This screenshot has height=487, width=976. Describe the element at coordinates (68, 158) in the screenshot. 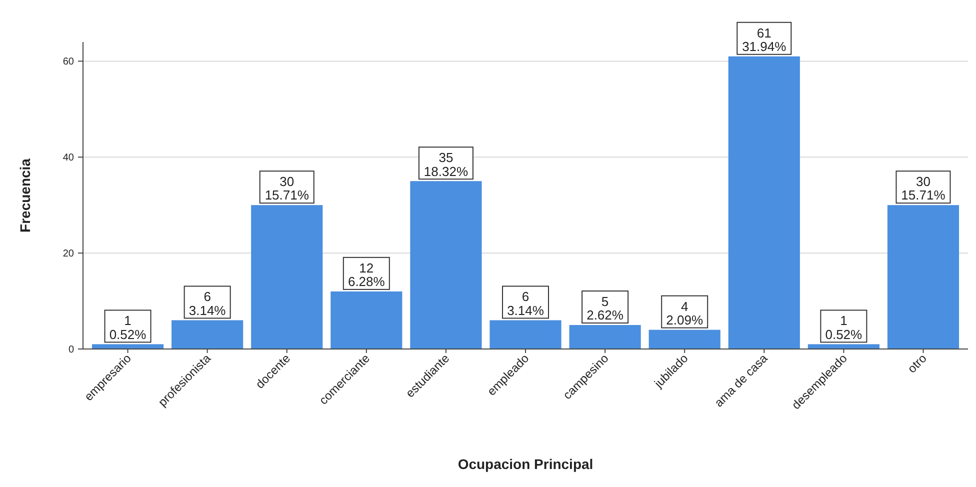

I see `y-tick-label: 40` at that location.